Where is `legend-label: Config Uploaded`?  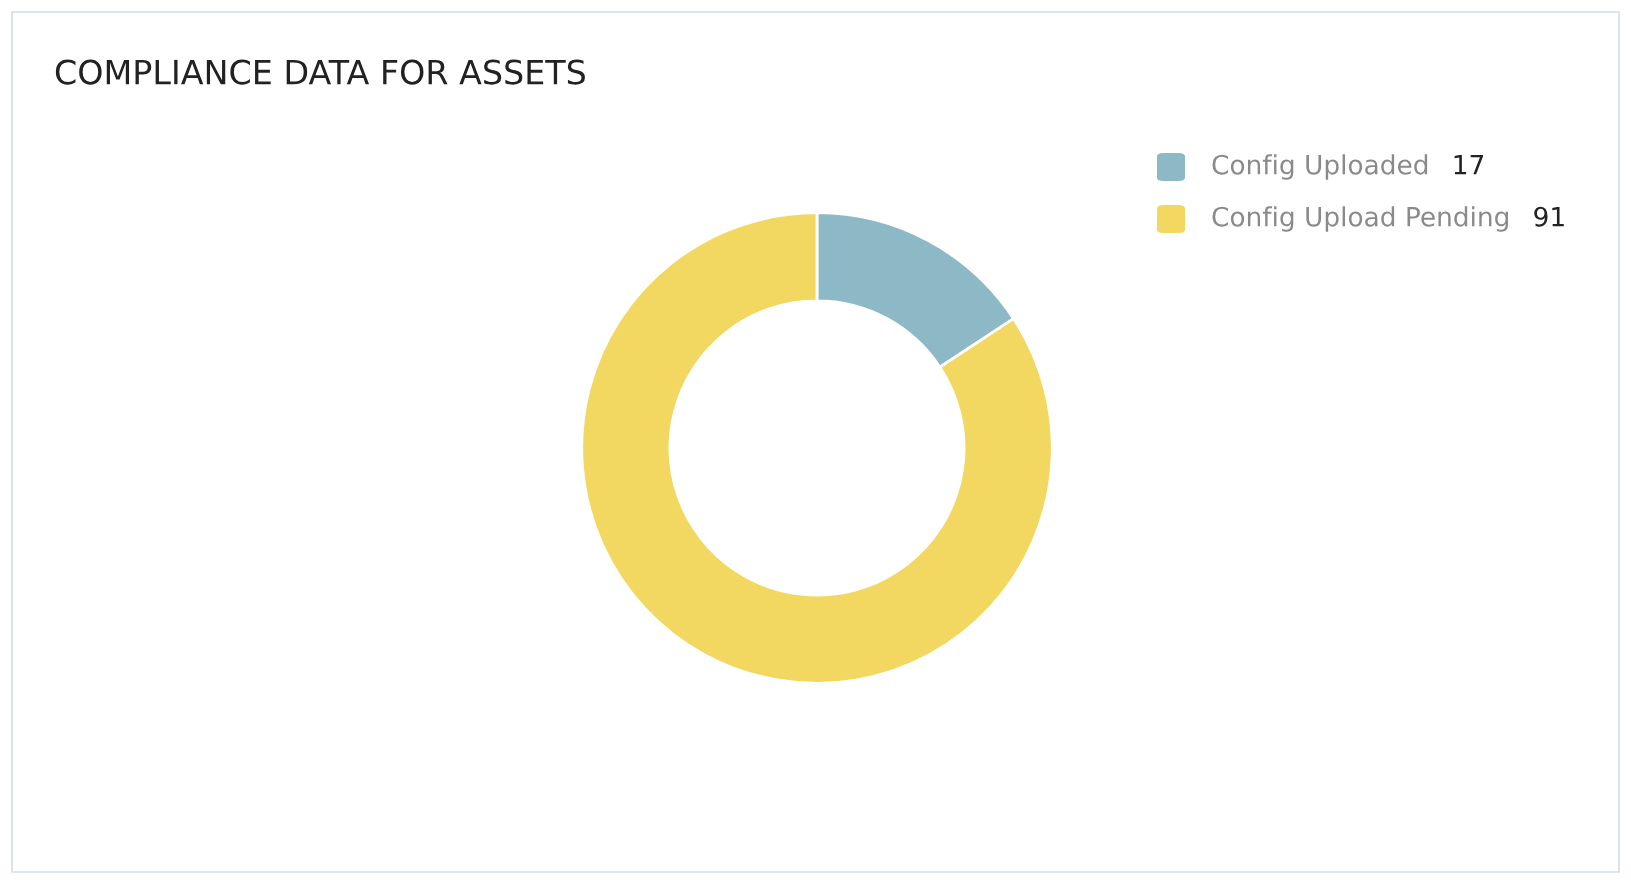
legend-label: Config Uploaded is located at coordinates (1320, 167).